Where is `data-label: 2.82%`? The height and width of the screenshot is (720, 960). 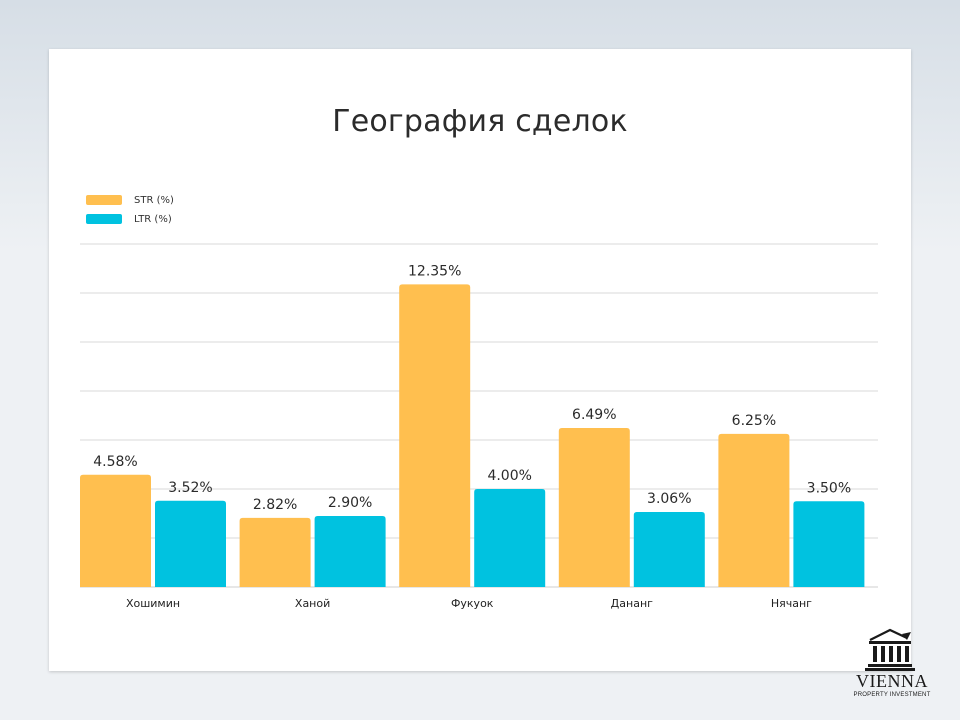 data-label: 2.82% is located at coordinates (275, 505).